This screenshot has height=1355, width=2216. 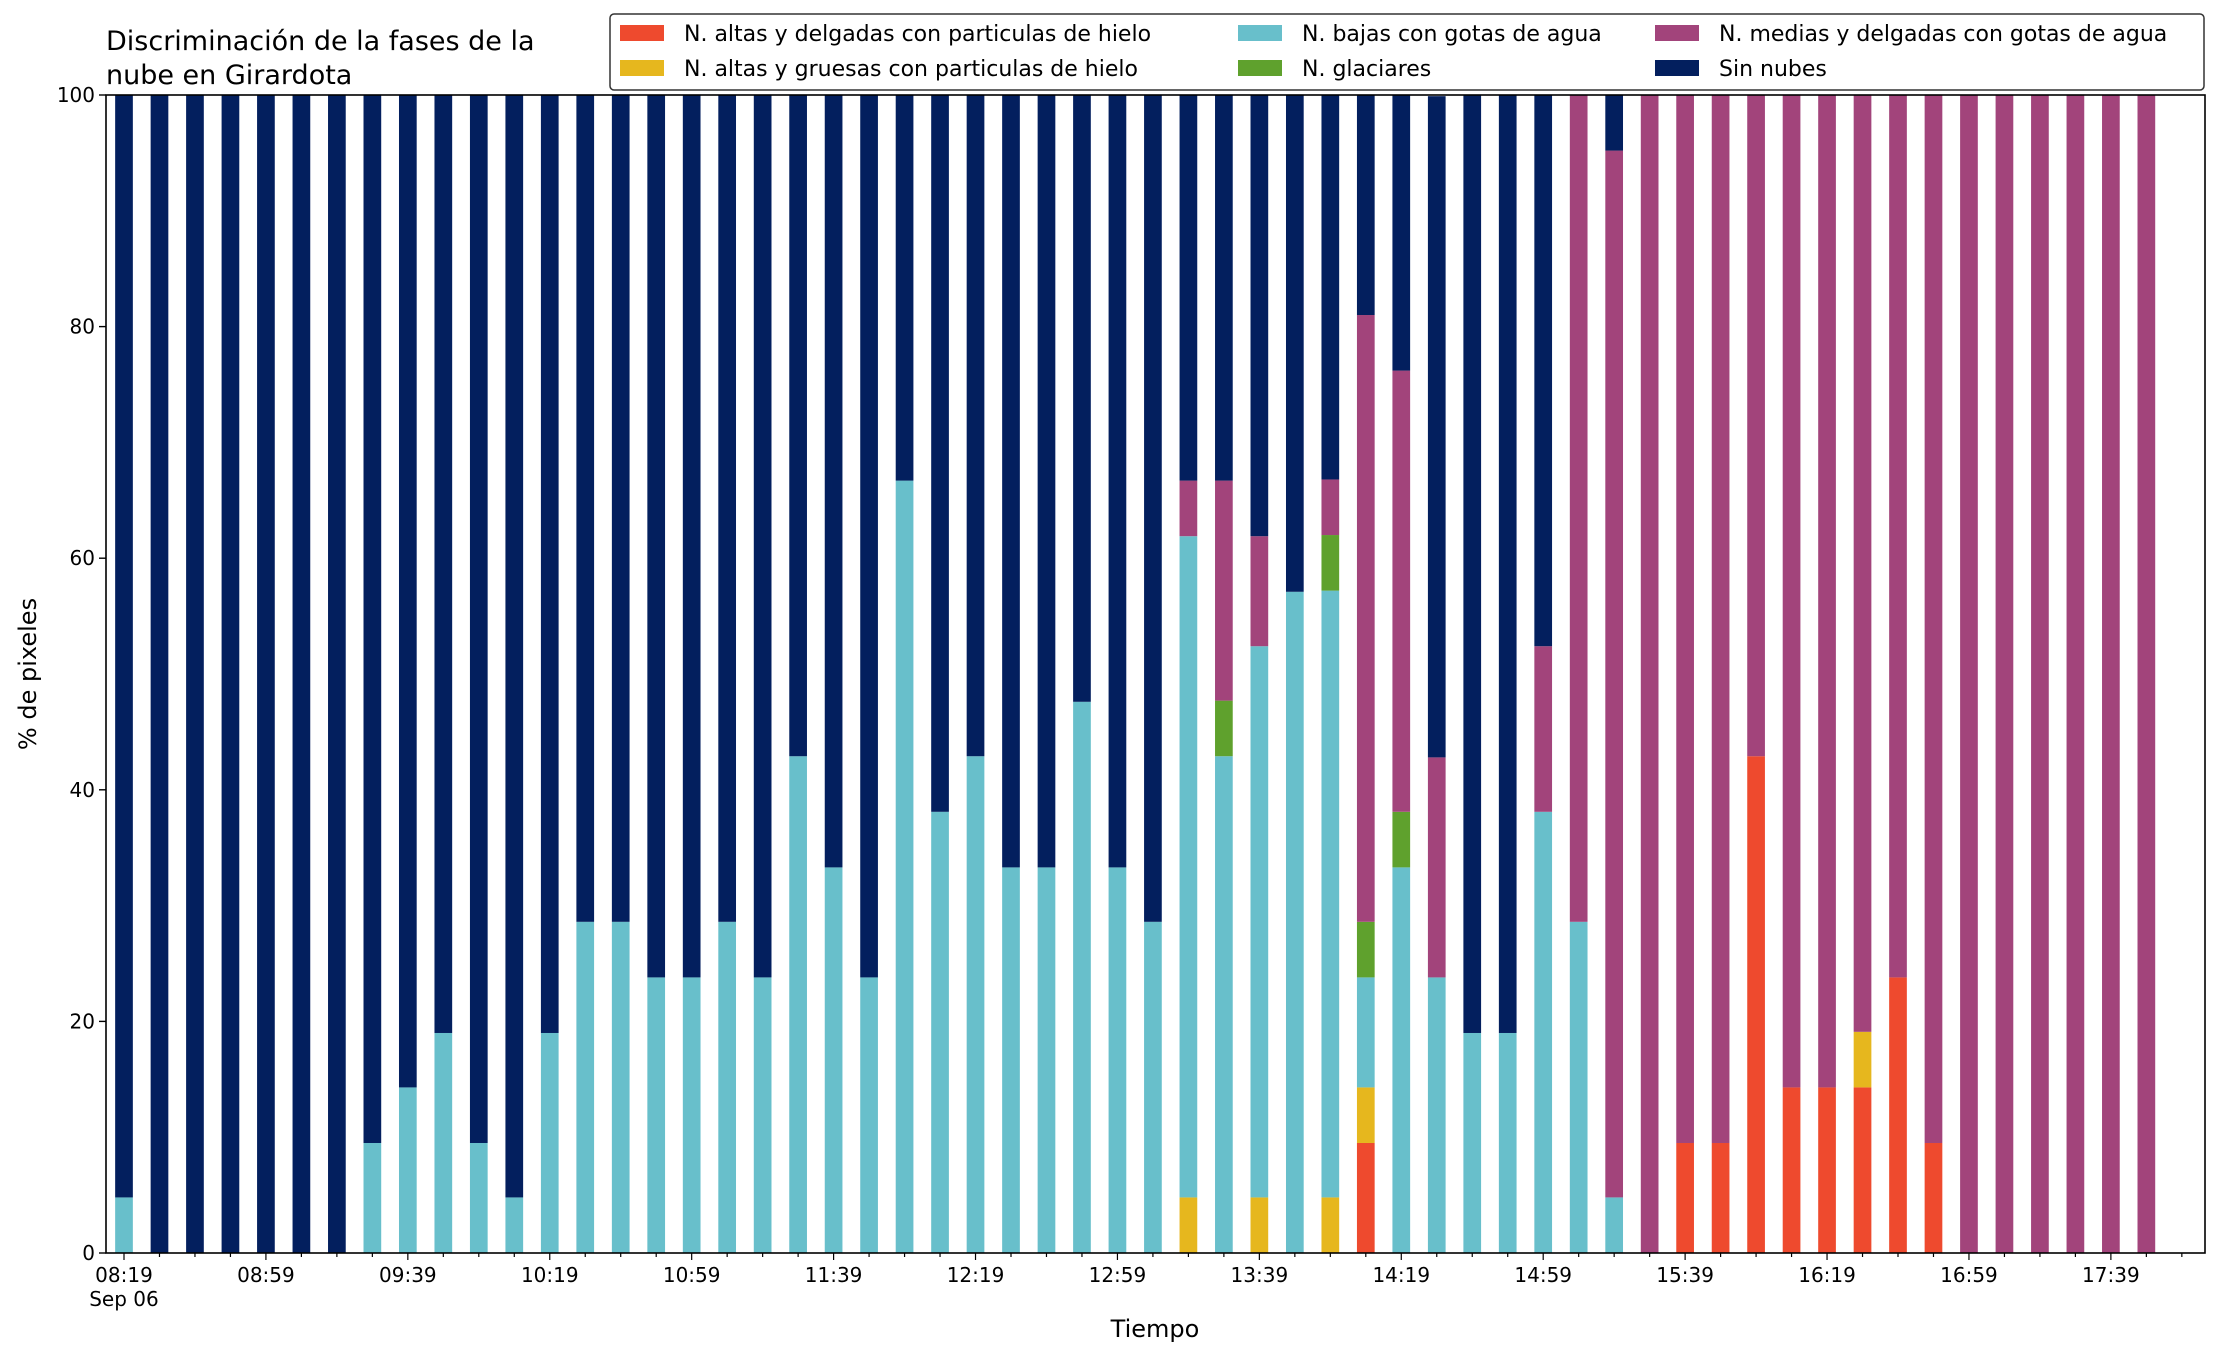 I want to click on bar-segment-5-12:49, so click(x=1082, y=398).